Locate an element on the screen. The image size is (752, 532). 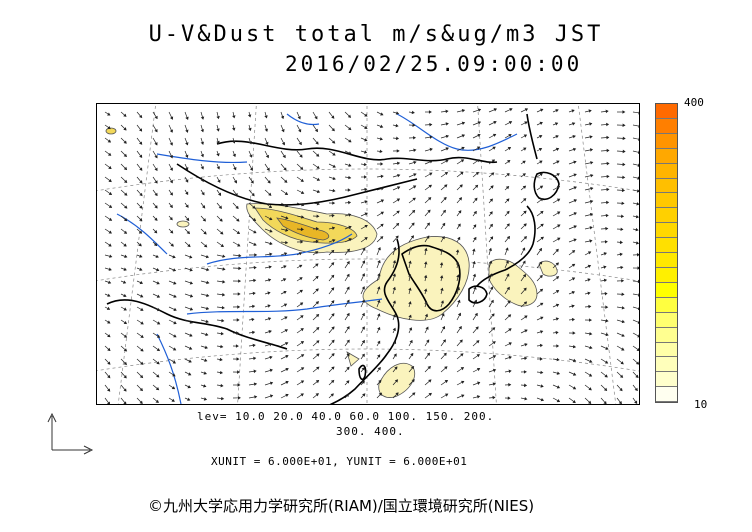
west-border is located at coordinates (197, 324).